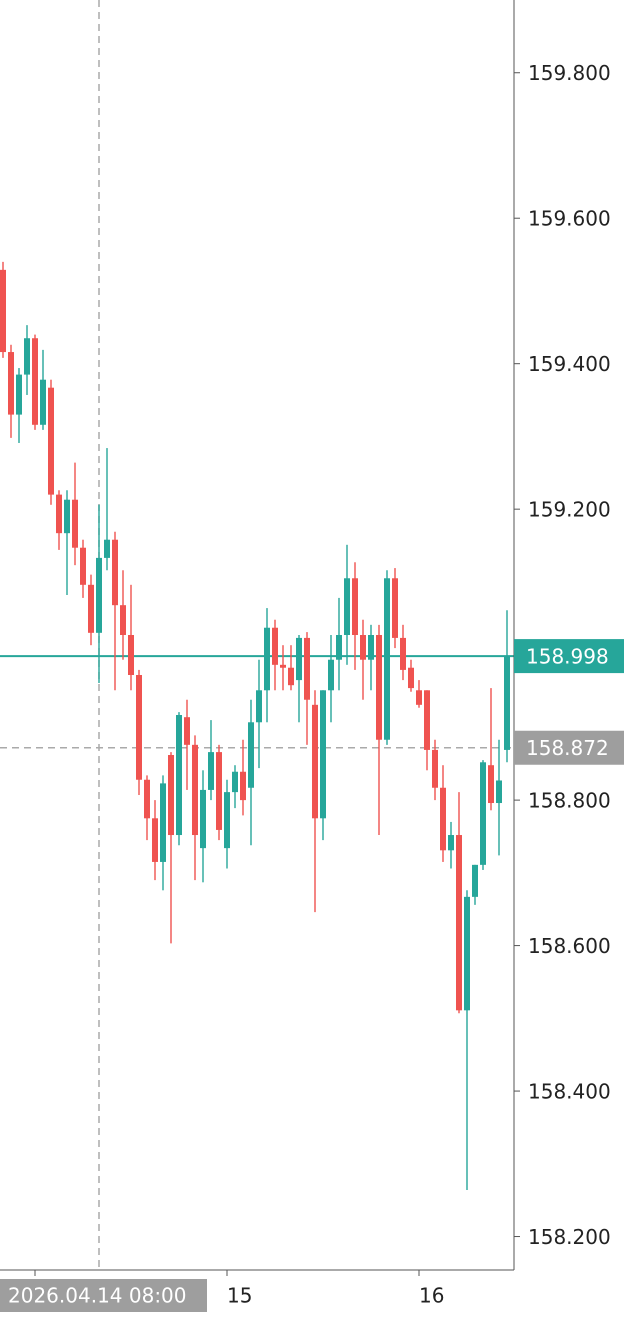 The image size is (626, 1318). I want to click on crosshair-y-label: 158.872, so click(567, 748).